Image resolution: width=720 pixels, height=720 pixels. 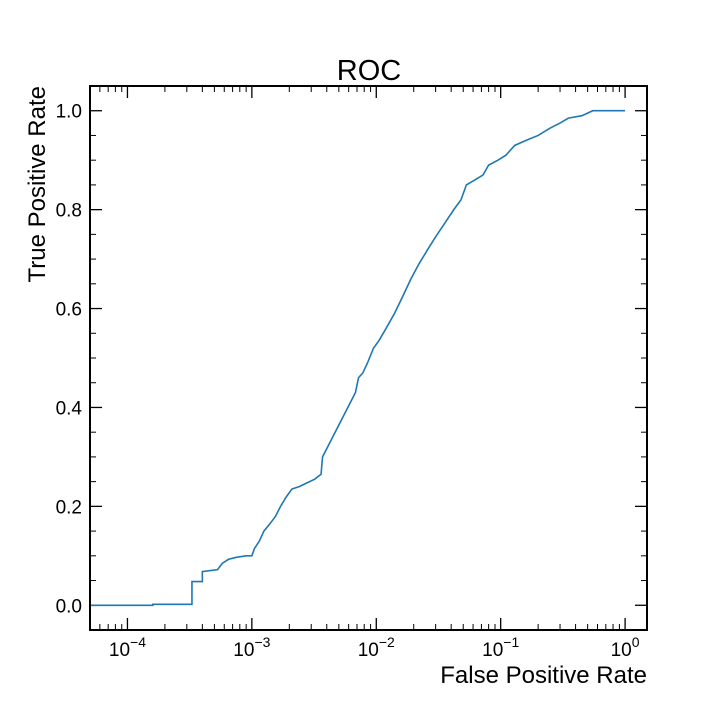 What do you see at coordinates (69, 310) in the screenshot?
I see `y-tick-label: 0.6` at bounding box center [69, 310].